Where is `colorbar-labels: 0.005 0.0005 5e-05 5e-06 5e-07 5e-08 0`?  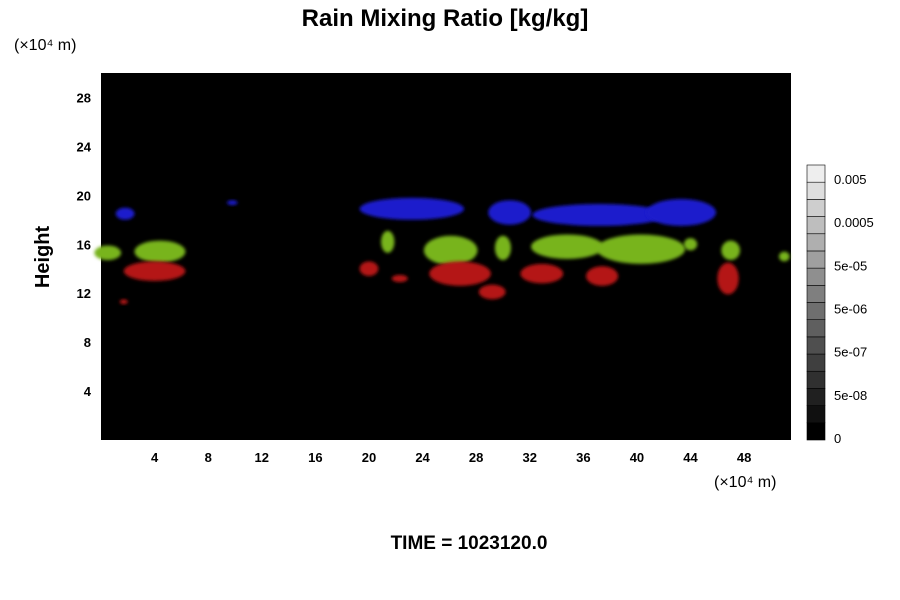
colorbar-labels: 0.005 0.0005 5e-05 5e-06 5e-07 5e-08 0 is located at coordinates (854, 309).